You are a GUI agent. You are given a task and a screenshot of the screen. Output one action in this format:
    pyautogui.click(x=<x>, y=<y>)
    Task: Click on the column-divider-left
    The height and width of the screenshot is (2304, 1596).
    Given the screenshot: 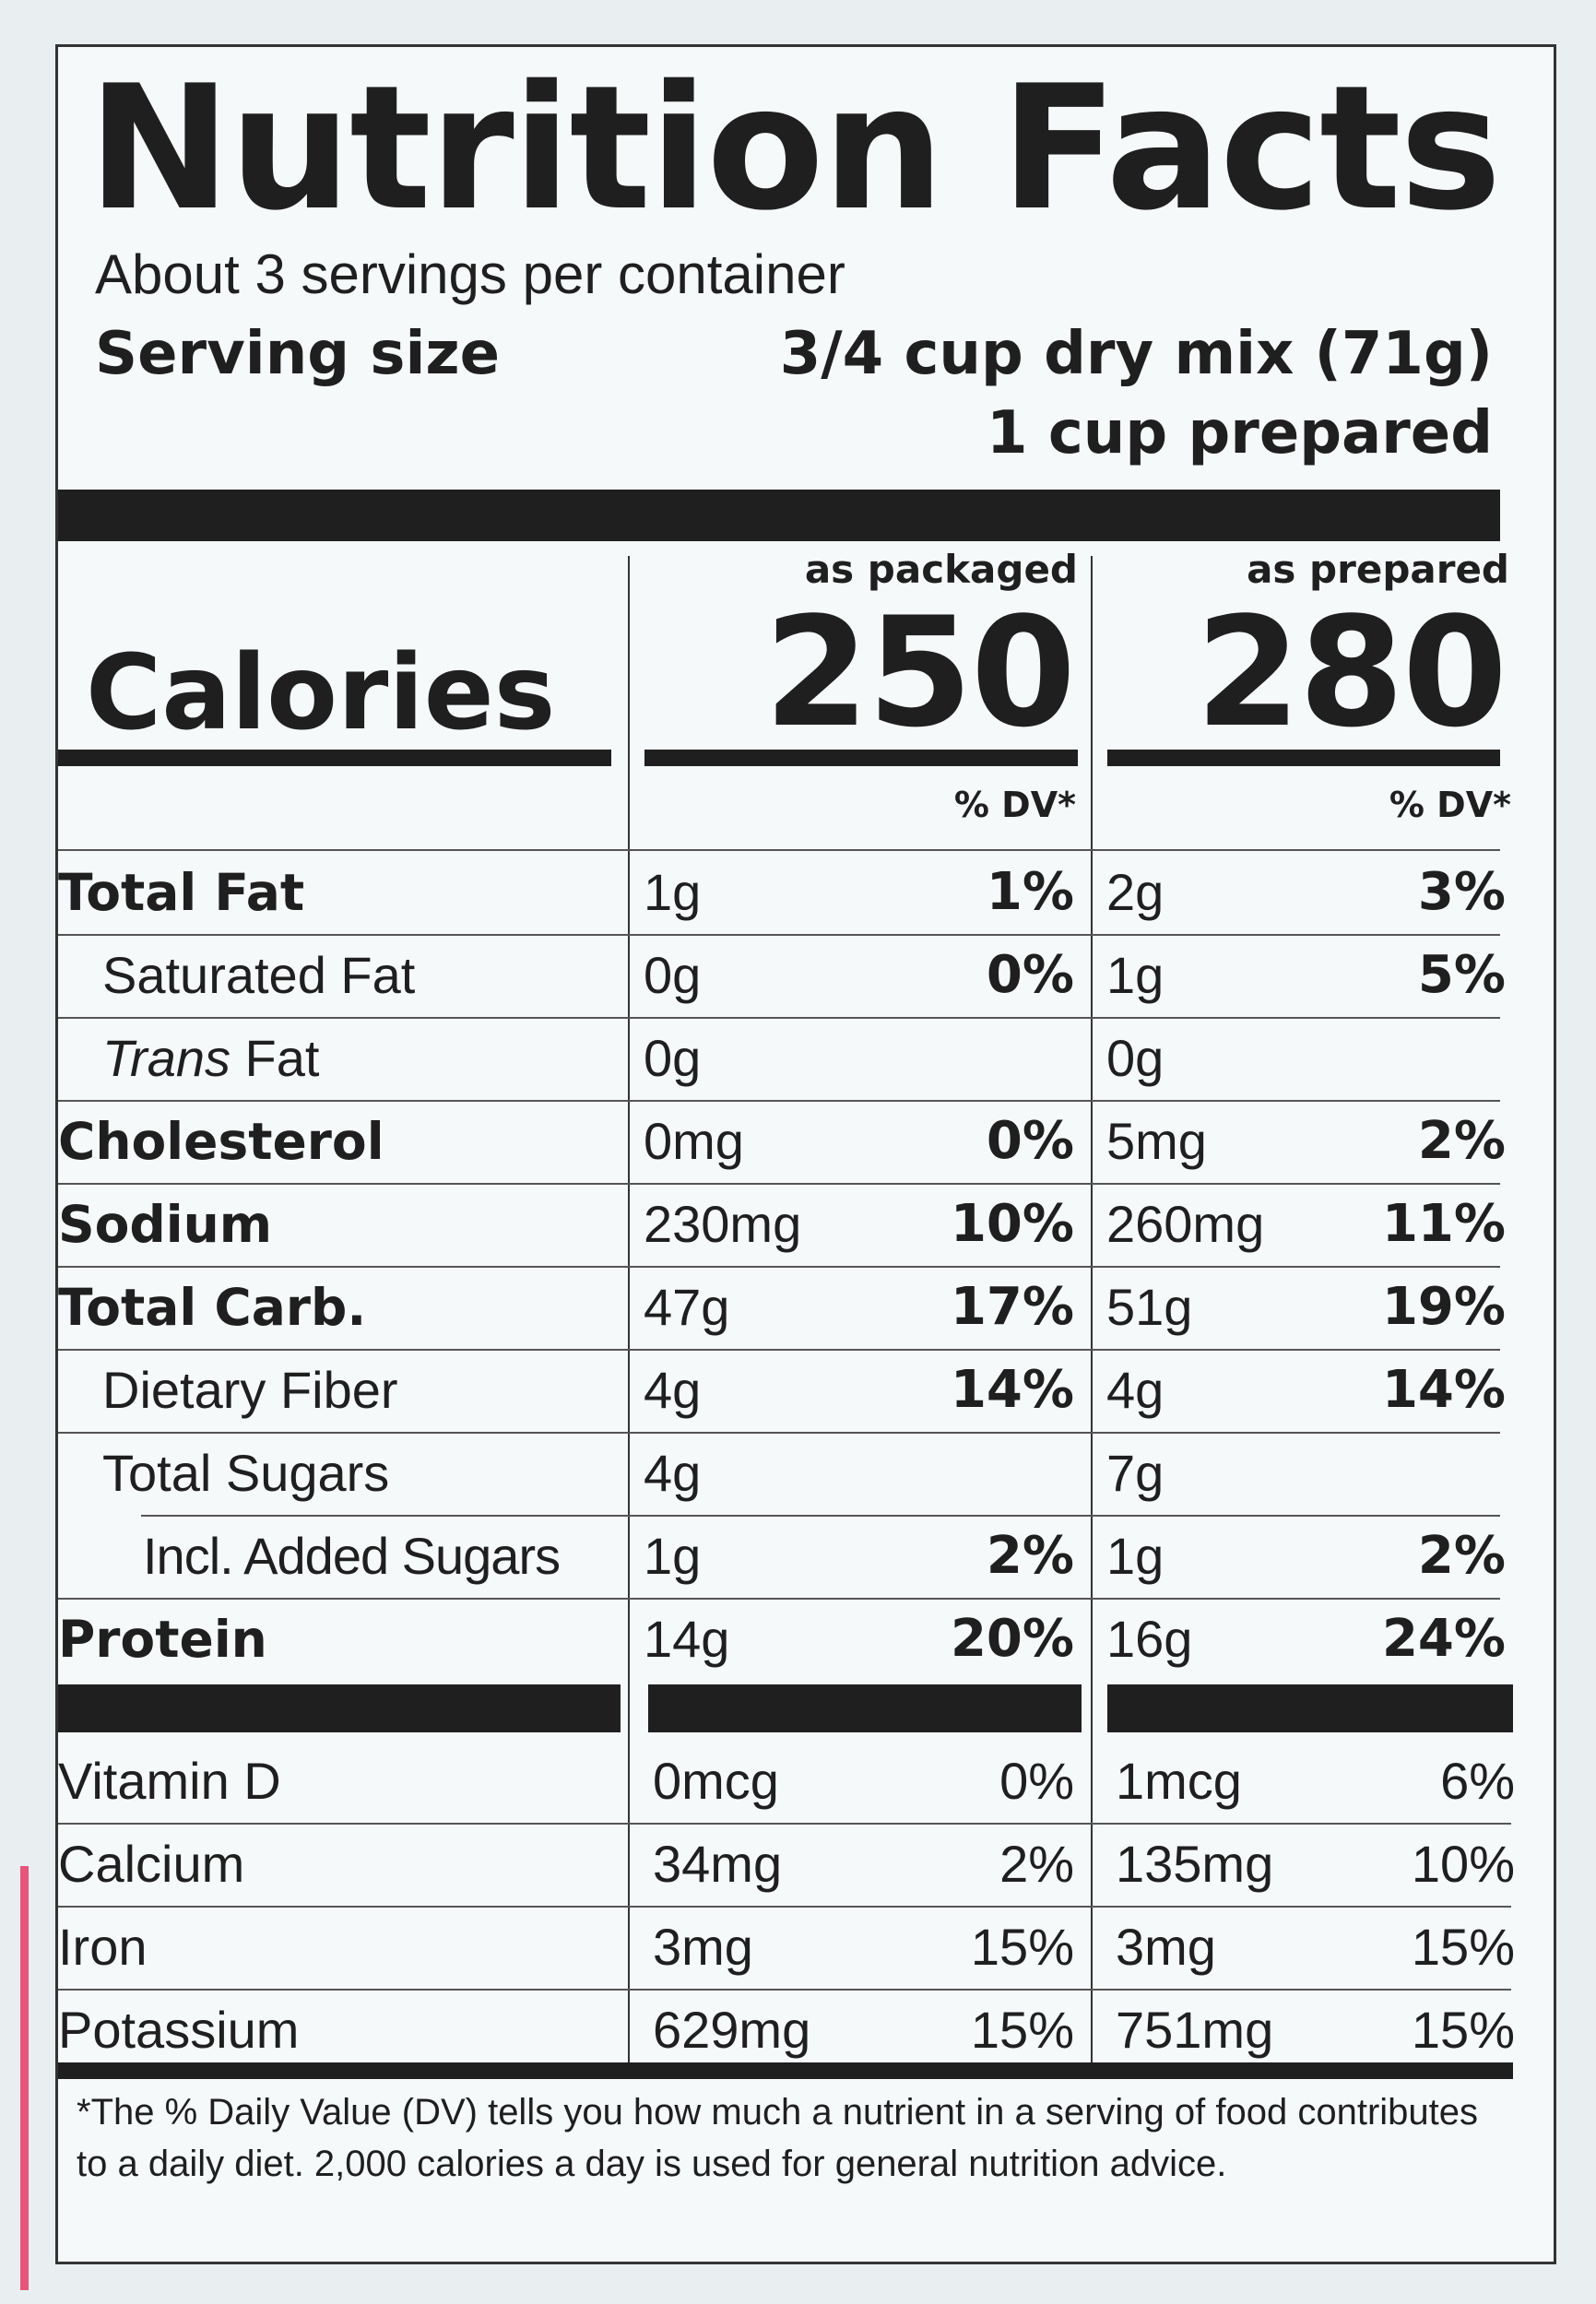 What is the action you would take?
    pyautogui.click(x=629, y=1316)
    